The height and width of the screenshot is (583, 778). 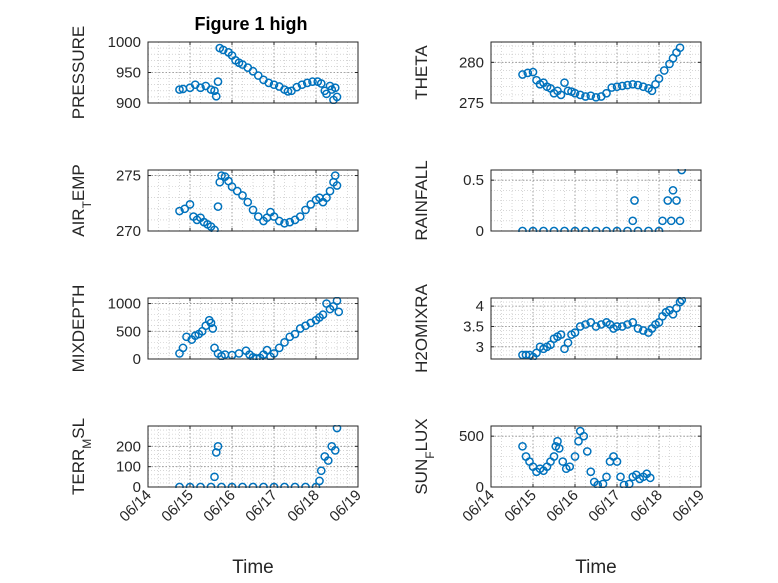 What do you see at coordinates (250, 24) in the screenshot?
I see `figure-title: Figure 1 high` at bounding box center [250, 24].